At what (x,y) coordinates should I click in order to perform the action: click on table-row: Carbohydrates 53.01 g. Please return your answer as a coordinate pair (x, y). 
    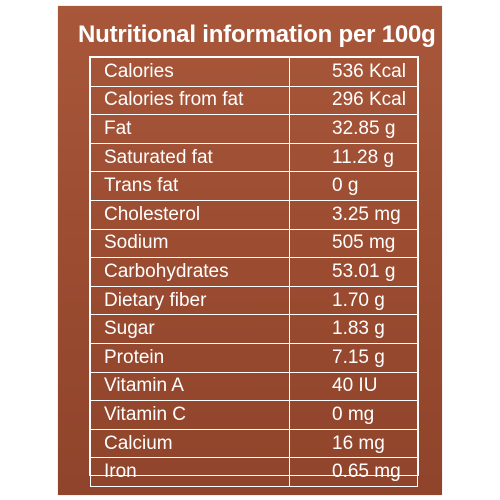
    Looking at the image, I should click on (254, 272).